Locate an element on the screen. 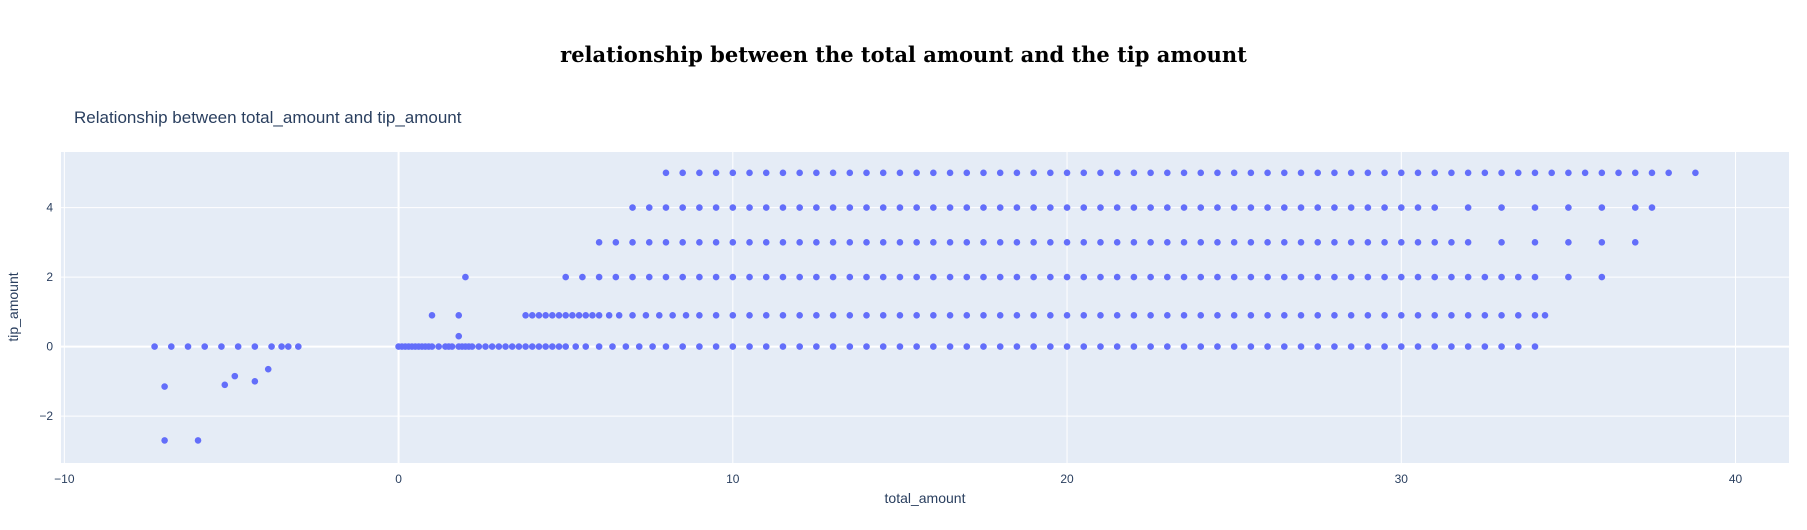 This screenshot has width=1807, height=530. y-axis-title: tip_amount is located at coordinates (13, 306).